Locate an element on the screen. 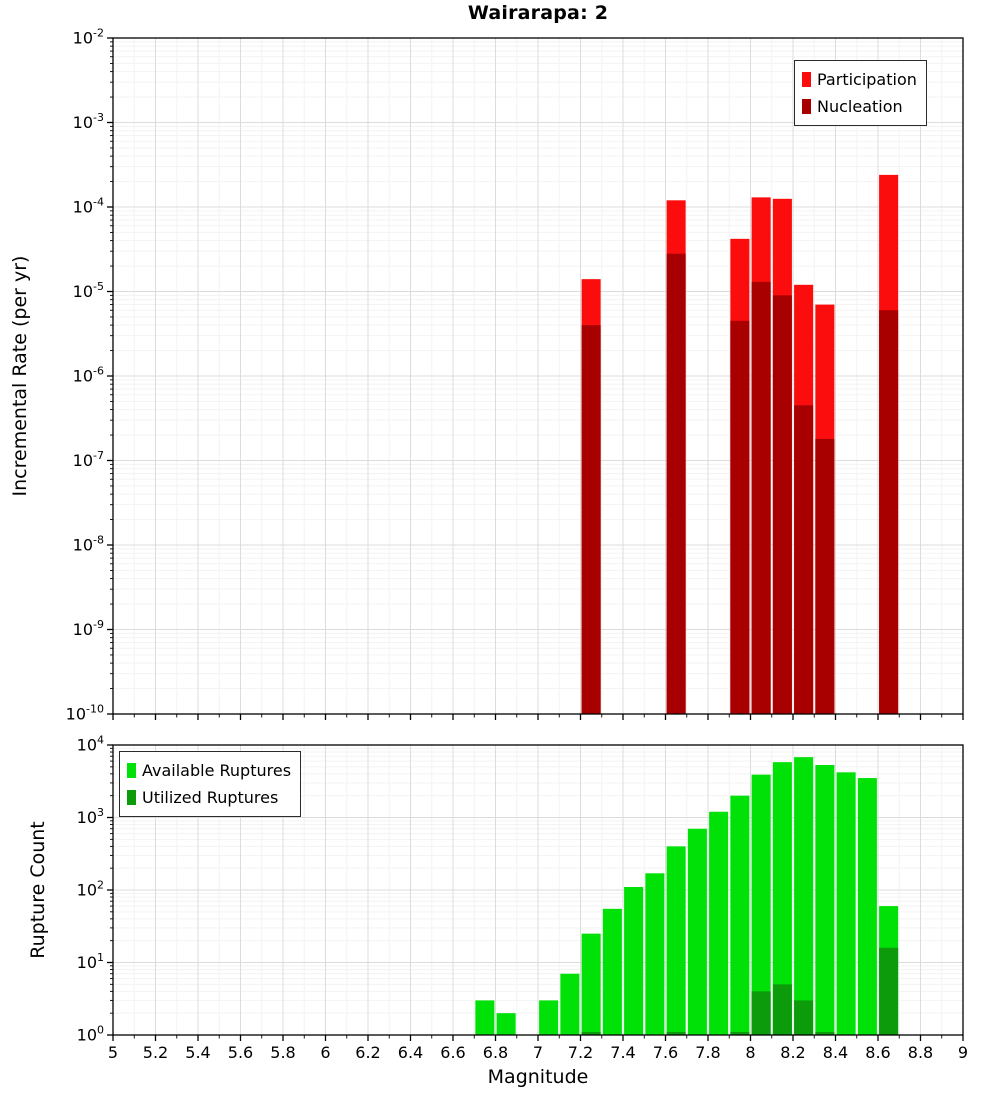 The height and width of the screenshot is (1100, 1000). available-ruptures-swatch is located at coordinates (131, 770).